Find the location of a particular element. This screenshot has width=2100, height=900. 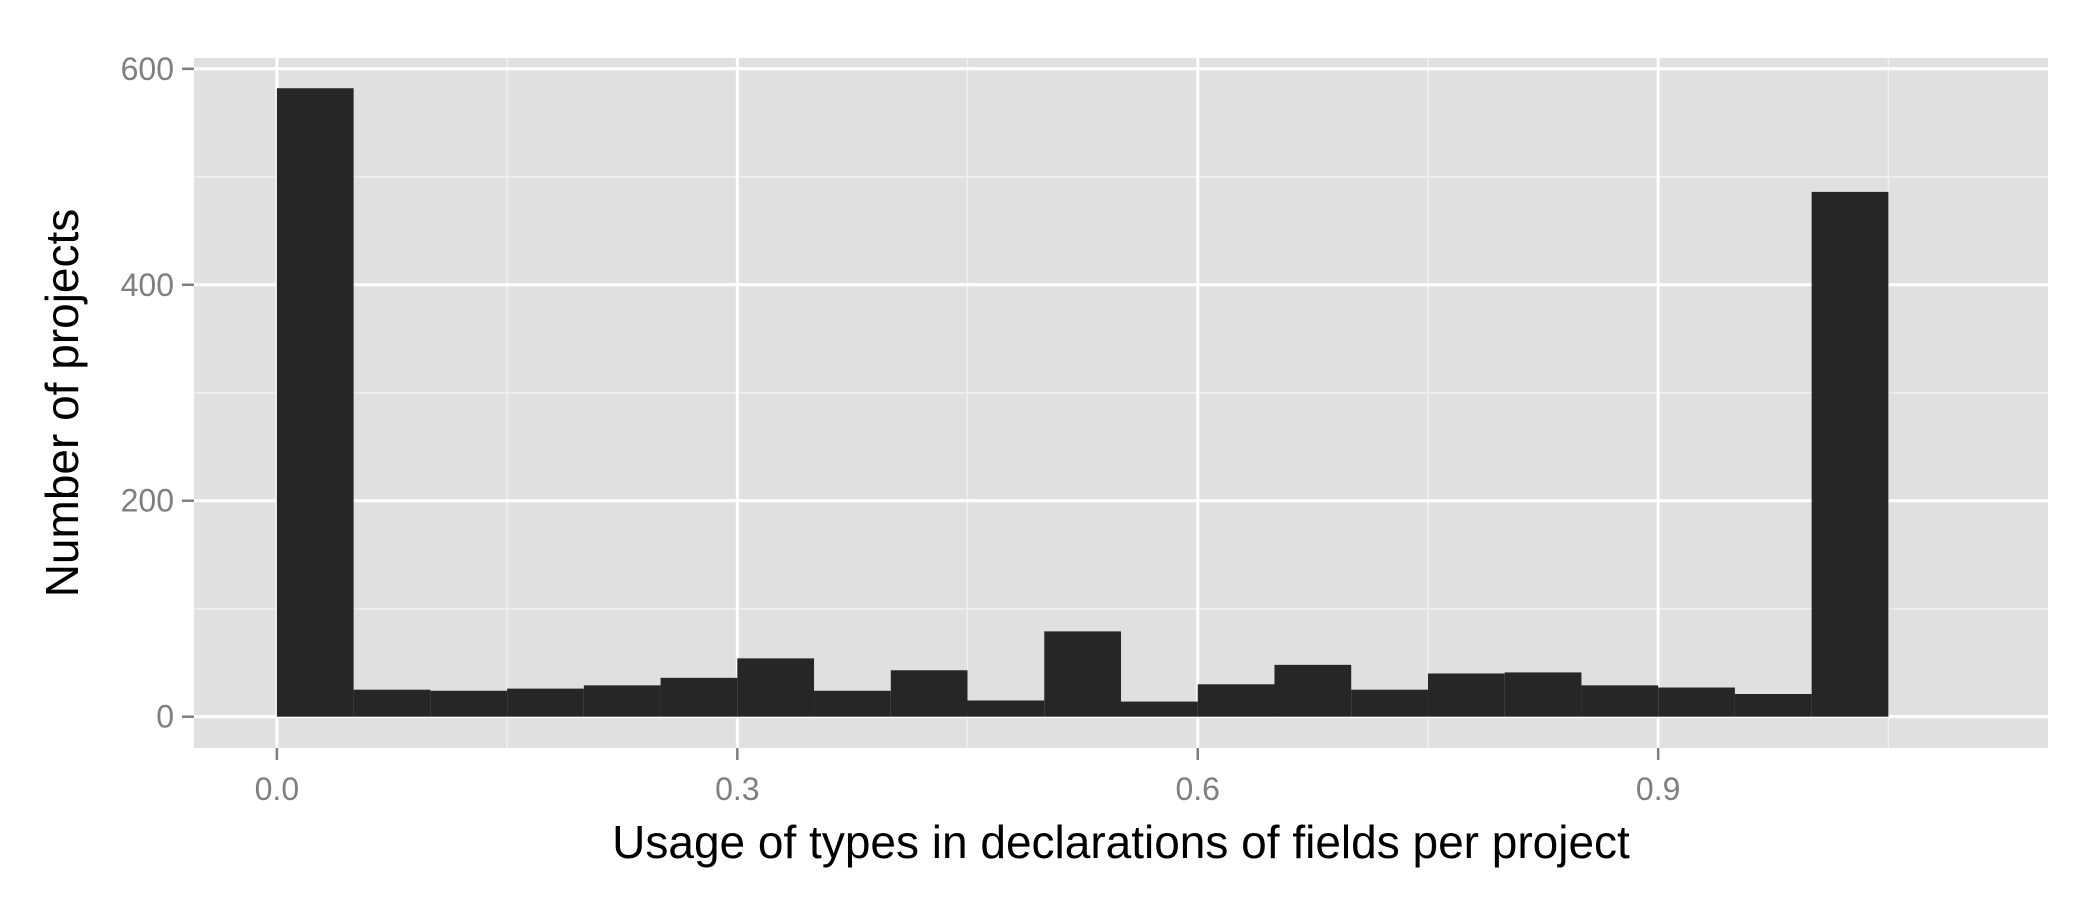

y-tick-label: 0 is located at coordinates (165, 717).